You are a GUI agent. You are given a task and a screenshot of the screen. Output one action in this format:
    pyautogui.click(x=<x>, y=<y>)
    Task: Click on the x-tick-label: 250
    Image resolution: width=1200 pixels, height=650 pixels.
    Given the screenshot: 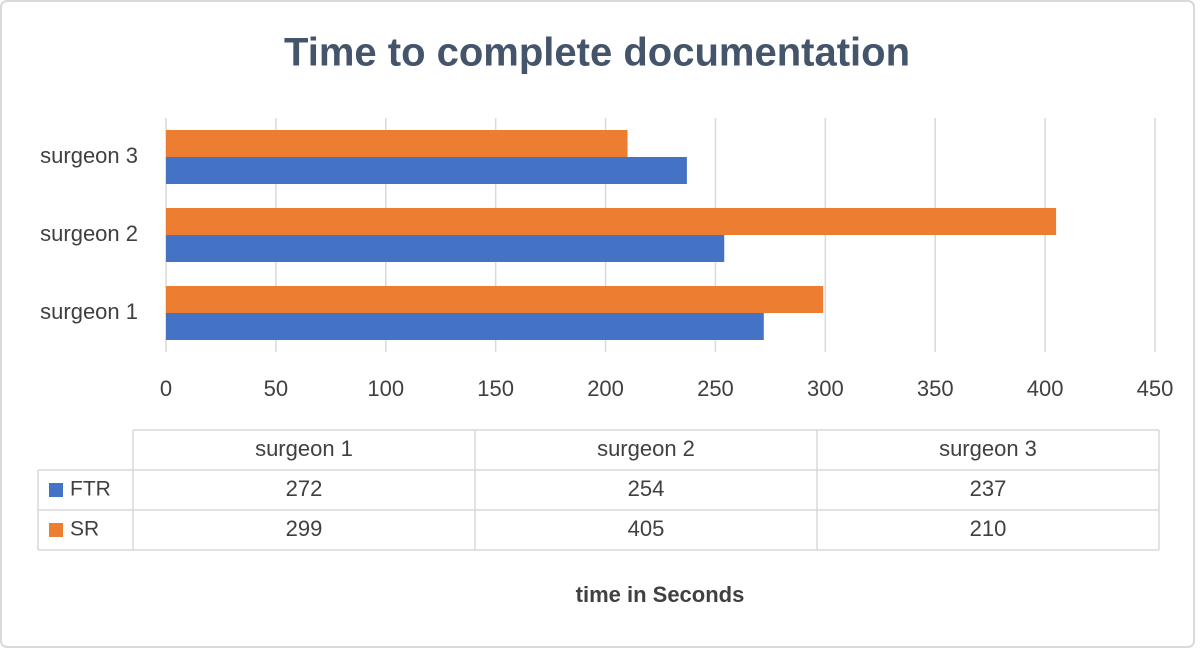 What is the action you would take?
    pyautogui.click(x=715, y=388)
    